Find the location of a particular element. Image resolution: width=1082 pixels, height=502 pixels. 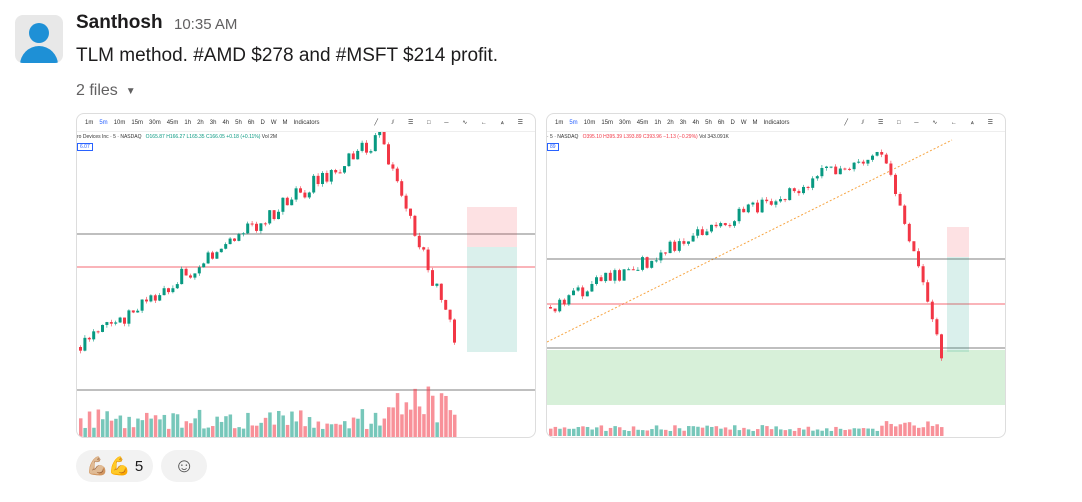

stop-zone is located at coordinates (492, 227).